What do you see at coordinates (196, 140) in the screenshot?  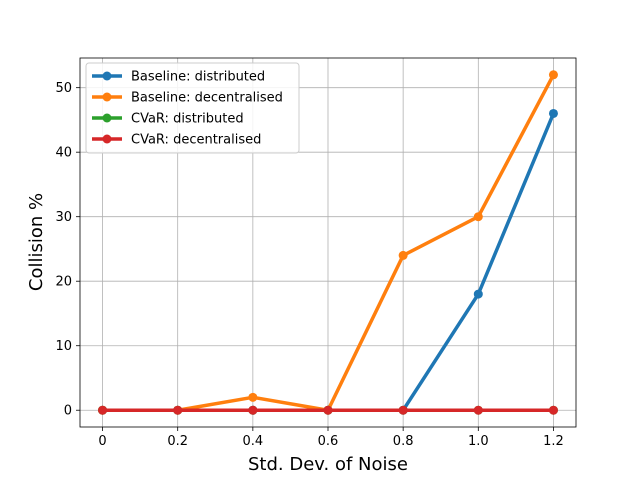 I see `legend-label: CVaR: decentralised` at bounding box center [196, 140].